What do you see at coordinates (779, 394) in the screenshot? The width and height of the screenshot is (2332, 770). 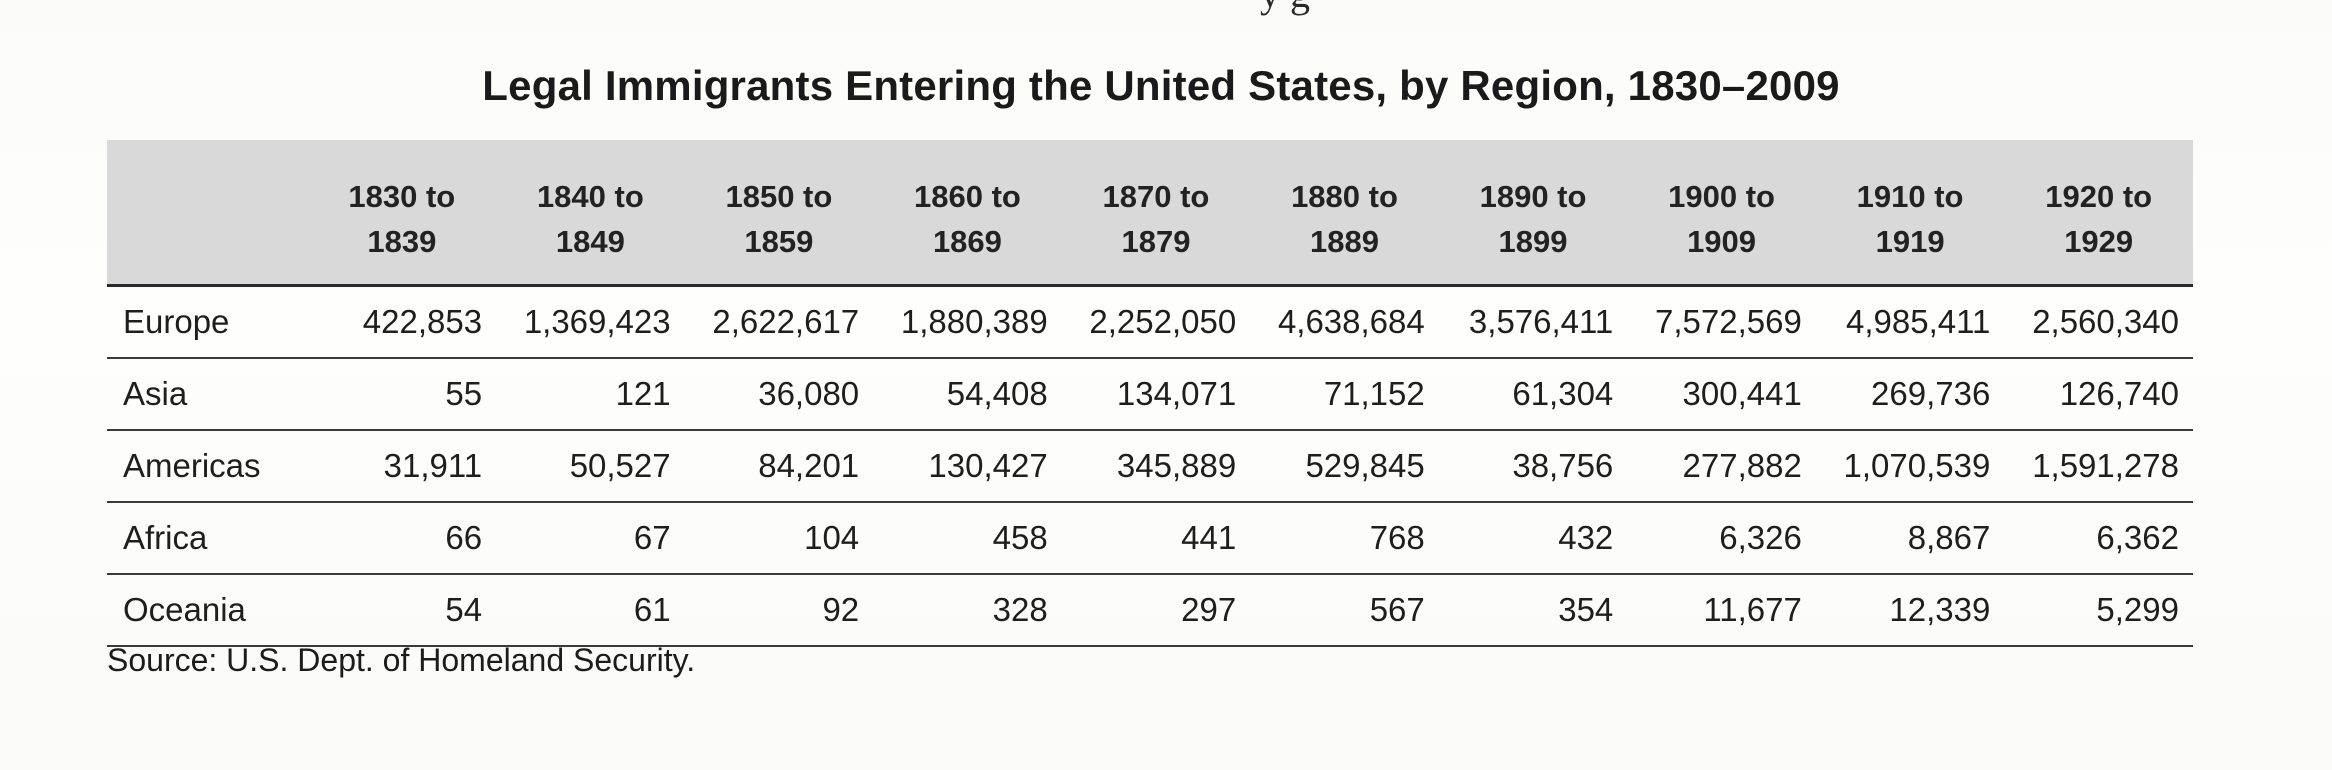 I see `table-cell: 36,080` at bounding box center [779, 394].